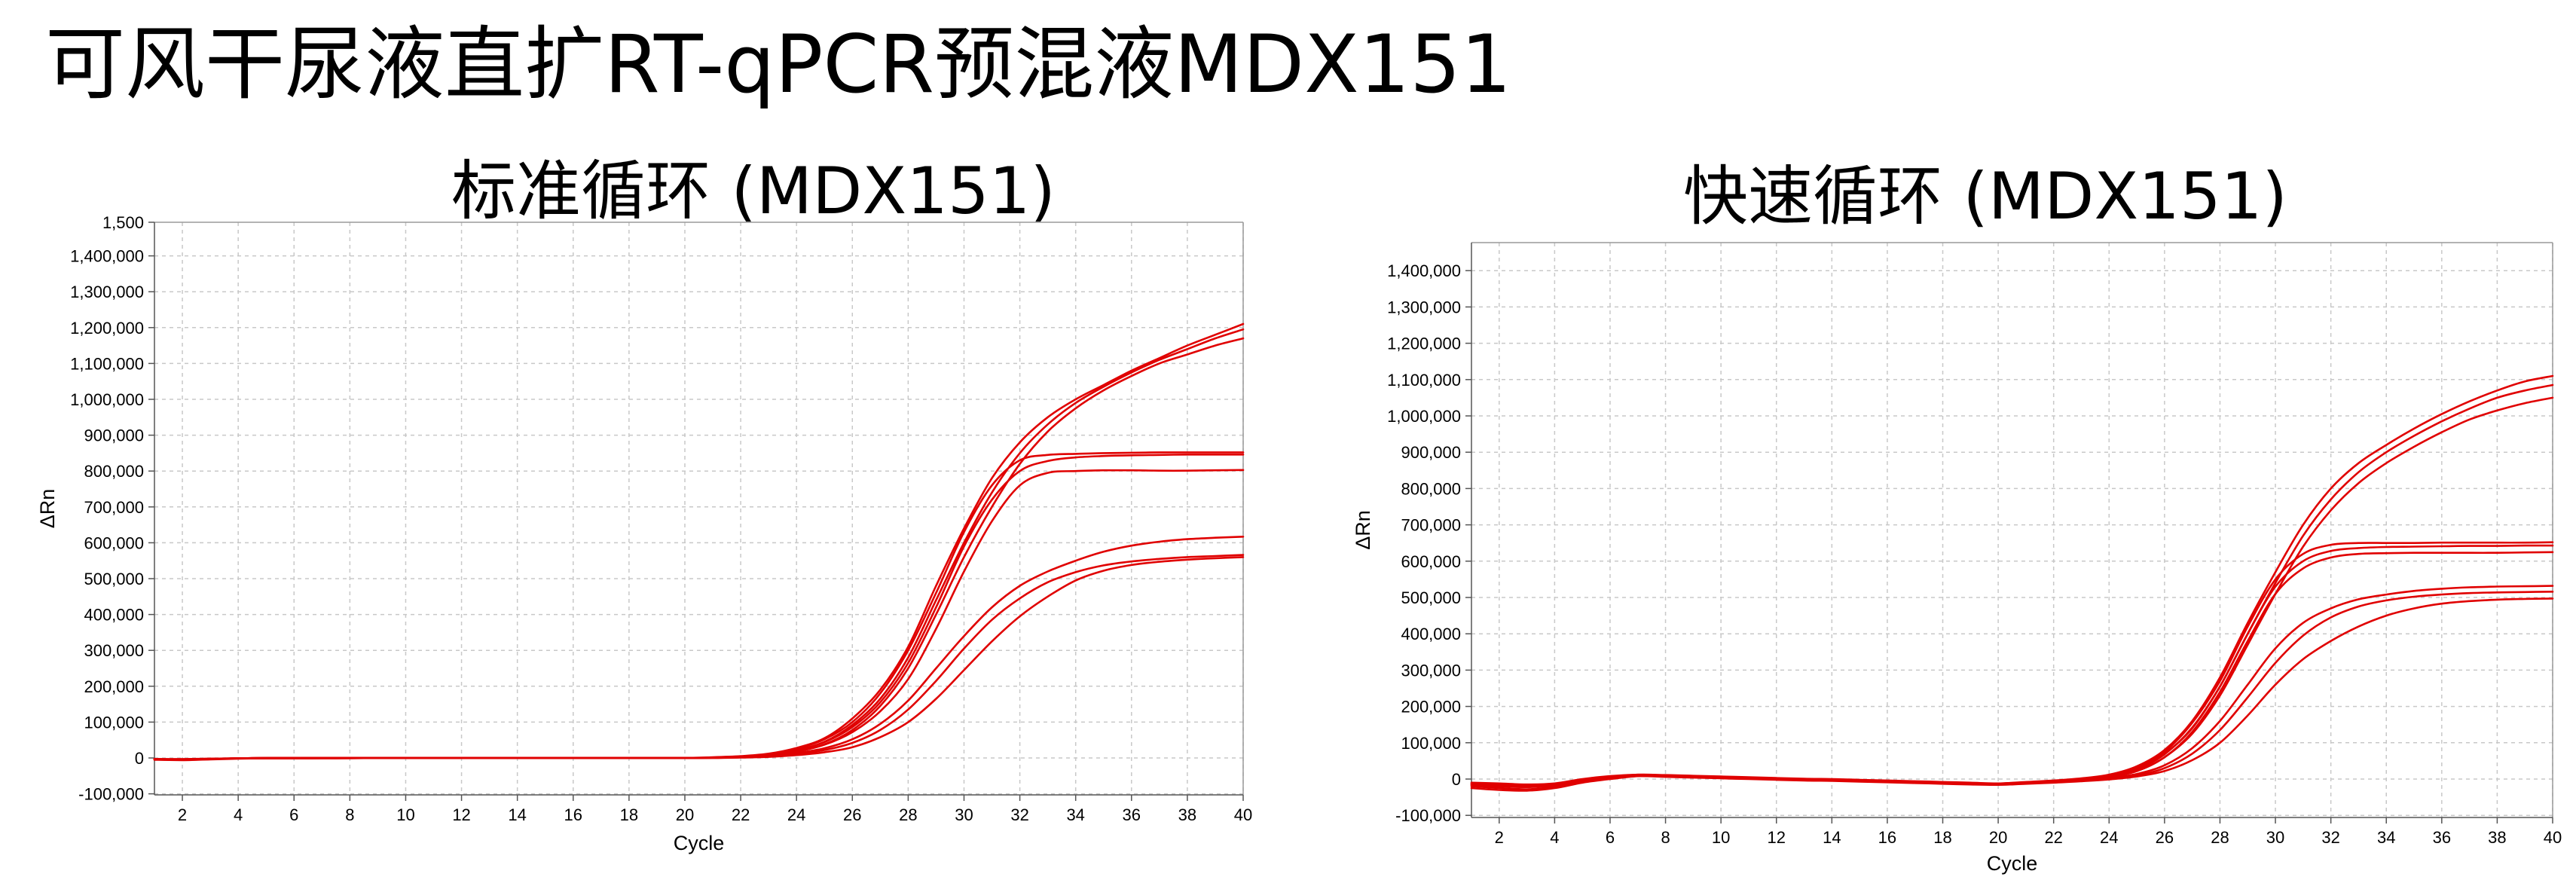 The image size is (2576, 877). What do you see at coordinates (778, 64) in the screenshot?
I see `page-title: 可风干尿液直扩RT-qPCR预混液MDX151` at bounding box center [778, 64].